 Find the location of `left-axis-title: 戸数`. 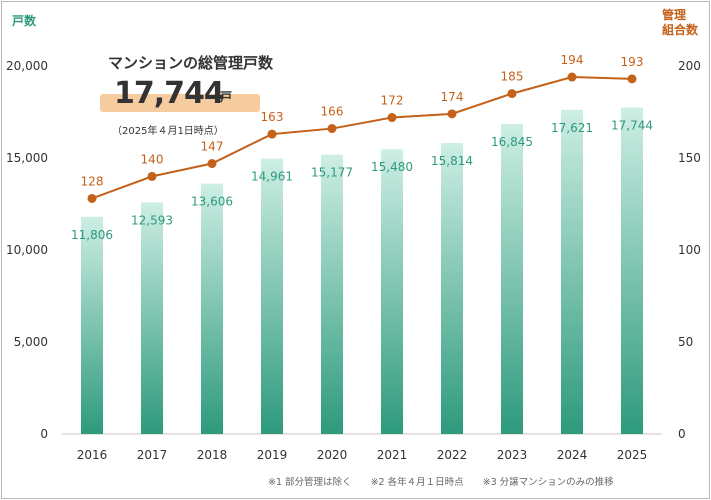

left-axis-title: 戸数 is located at coordinates (24, 21).